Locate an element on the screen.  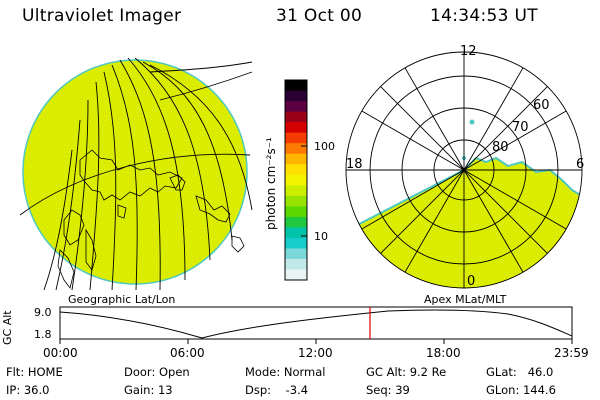
mlt-label-6: 6 is located at coordinates (580, 164).